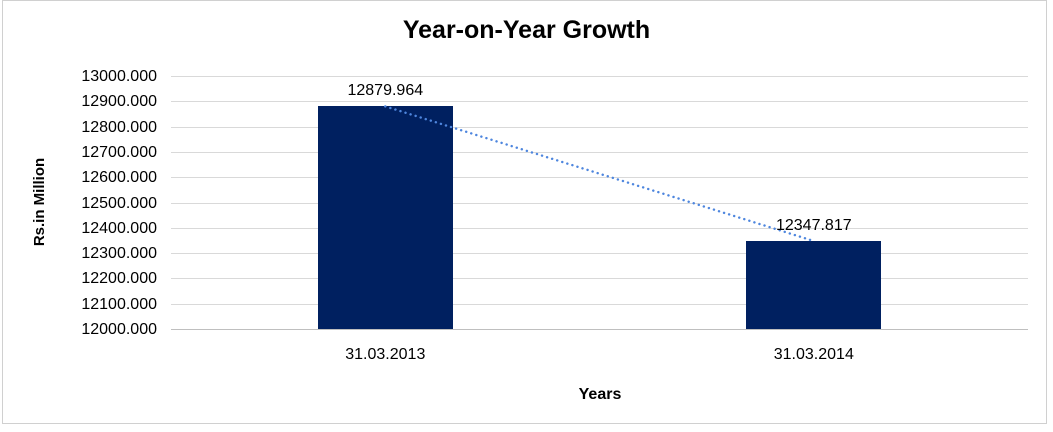 The image size is (1053, 432). Describe the element at coordinates (599, 174) in the screenshot. I see `trendline-dotted` at that location.